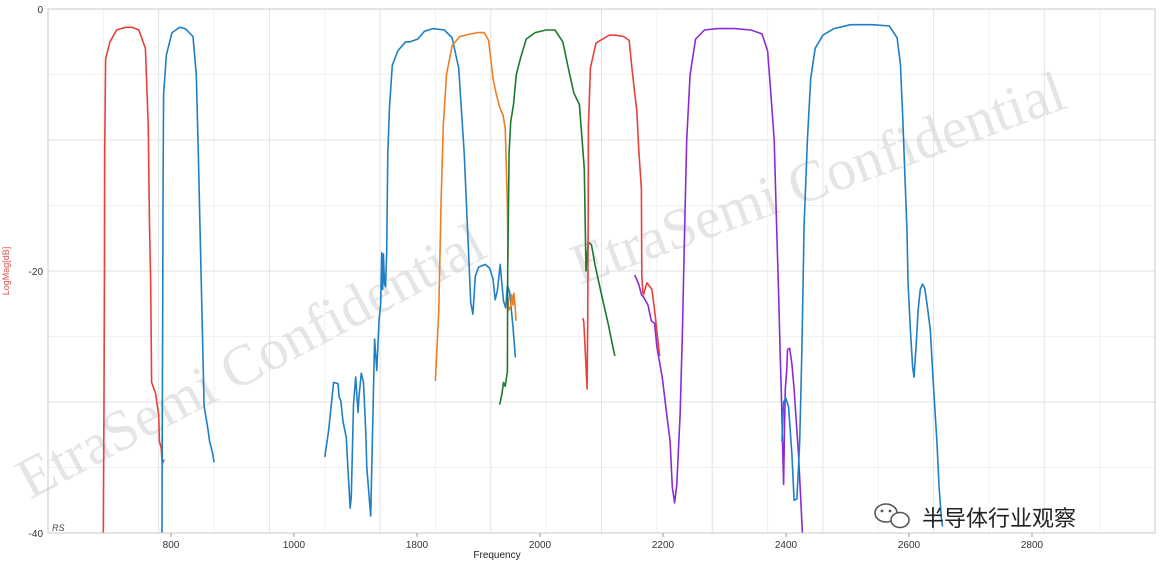  Describe the element at coordinates (540, 545) in the screenshot. I see `x-tick-label: 2000` at that location.